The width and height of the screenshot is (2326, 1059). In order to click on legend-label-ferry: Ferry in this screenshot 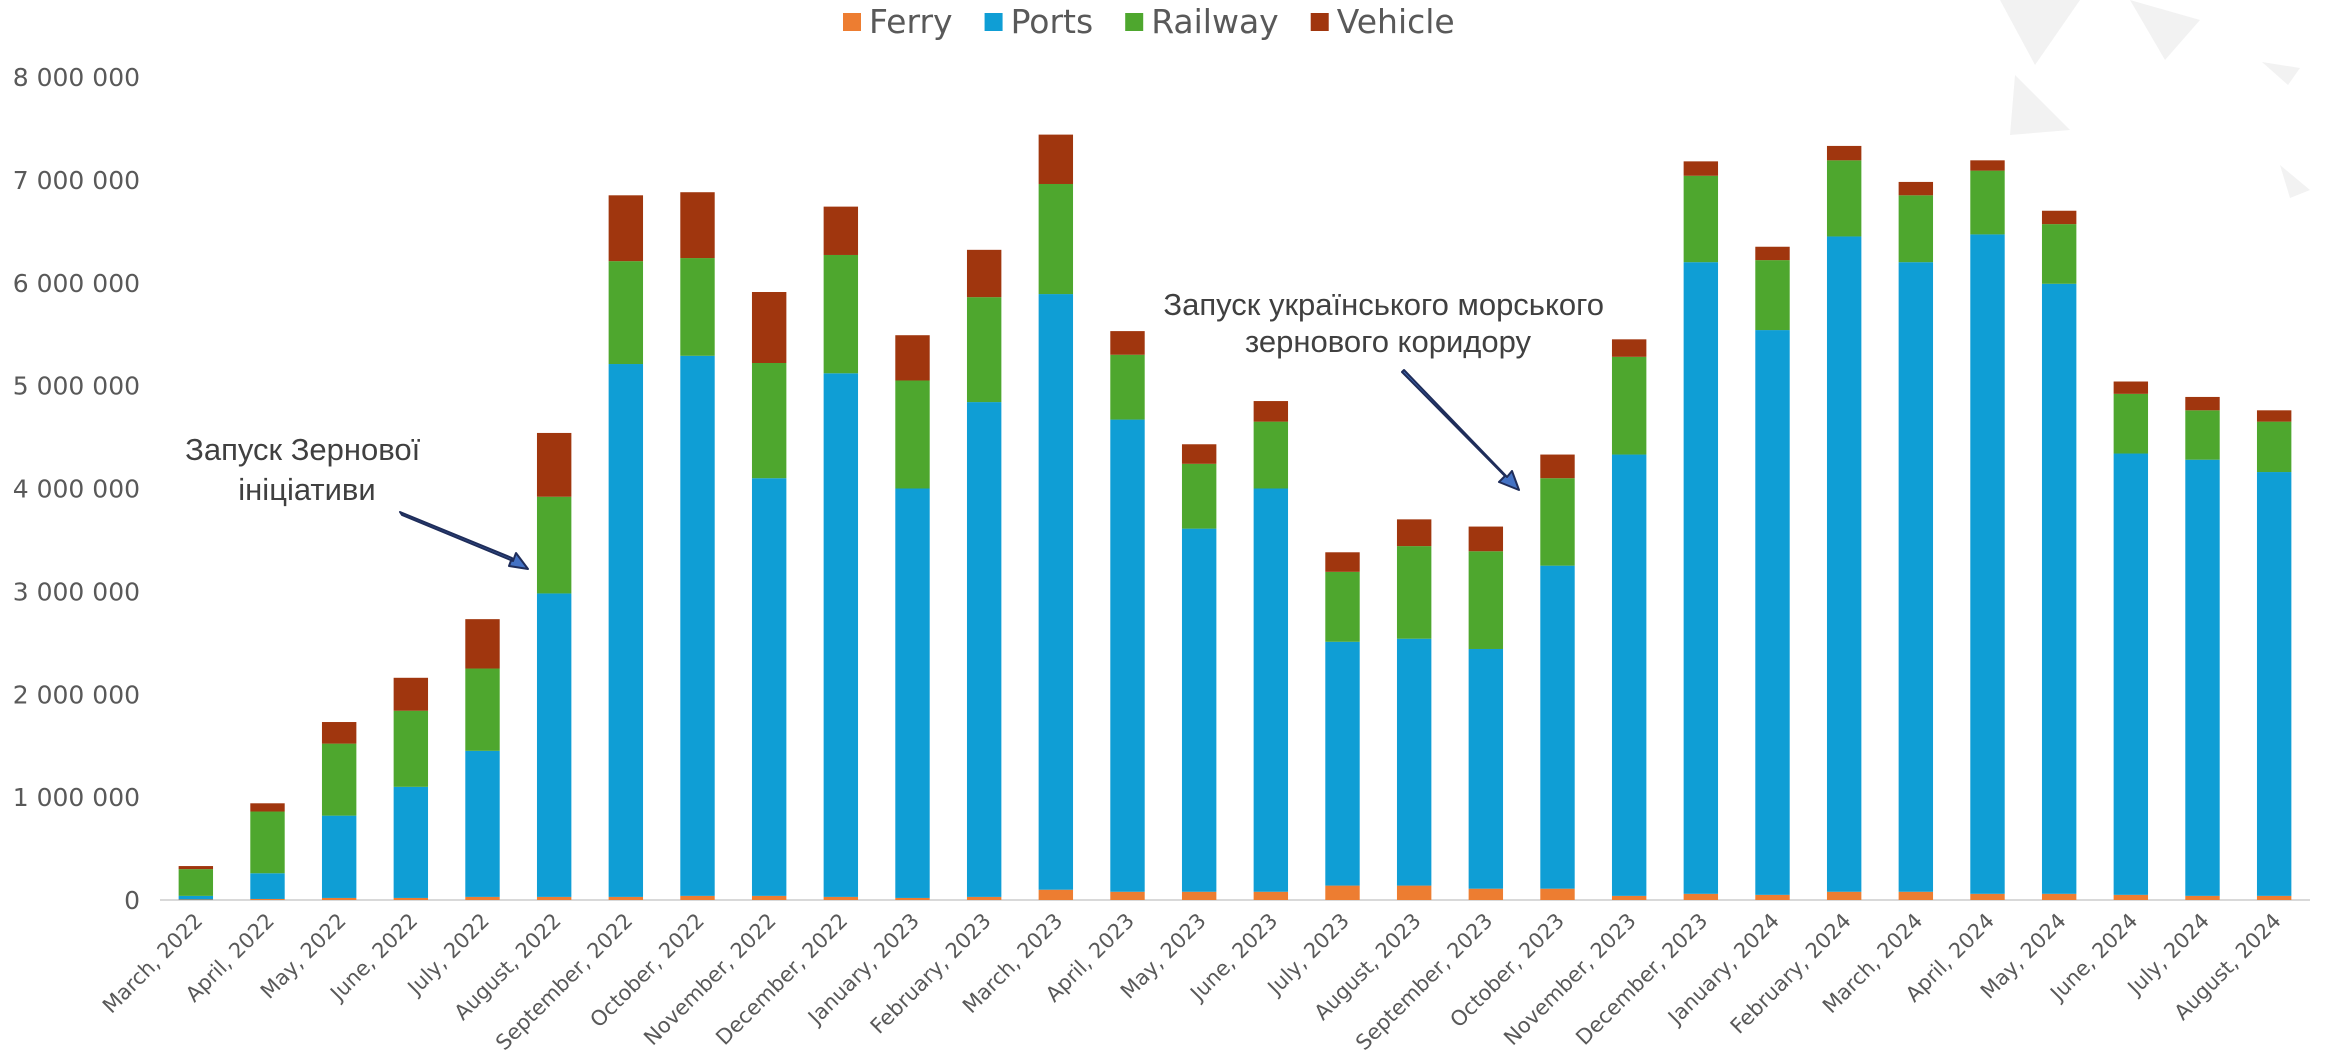, I will do `click(911, 21)`.